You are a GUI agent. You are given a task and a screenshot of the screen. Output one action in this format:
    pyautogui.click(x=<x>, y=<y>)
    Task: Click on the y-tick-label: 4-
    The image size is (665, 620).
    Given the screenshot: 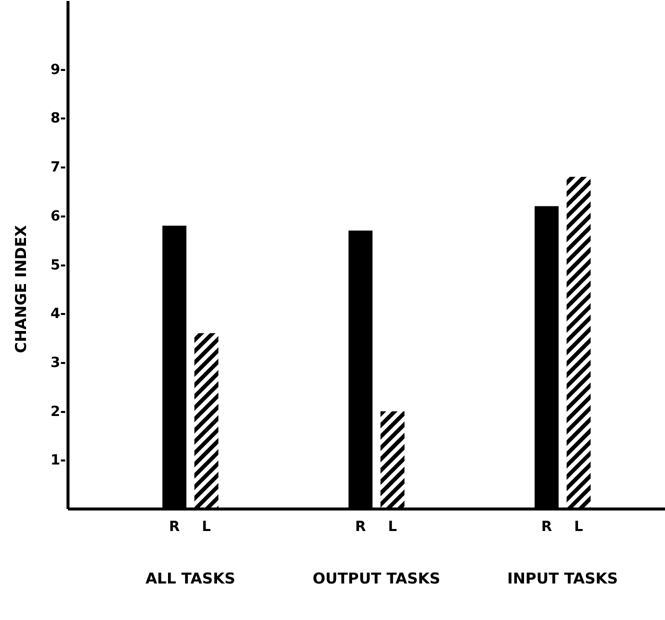 What is the action you would take?
    pyautogui.click(x=58, y=314)
    